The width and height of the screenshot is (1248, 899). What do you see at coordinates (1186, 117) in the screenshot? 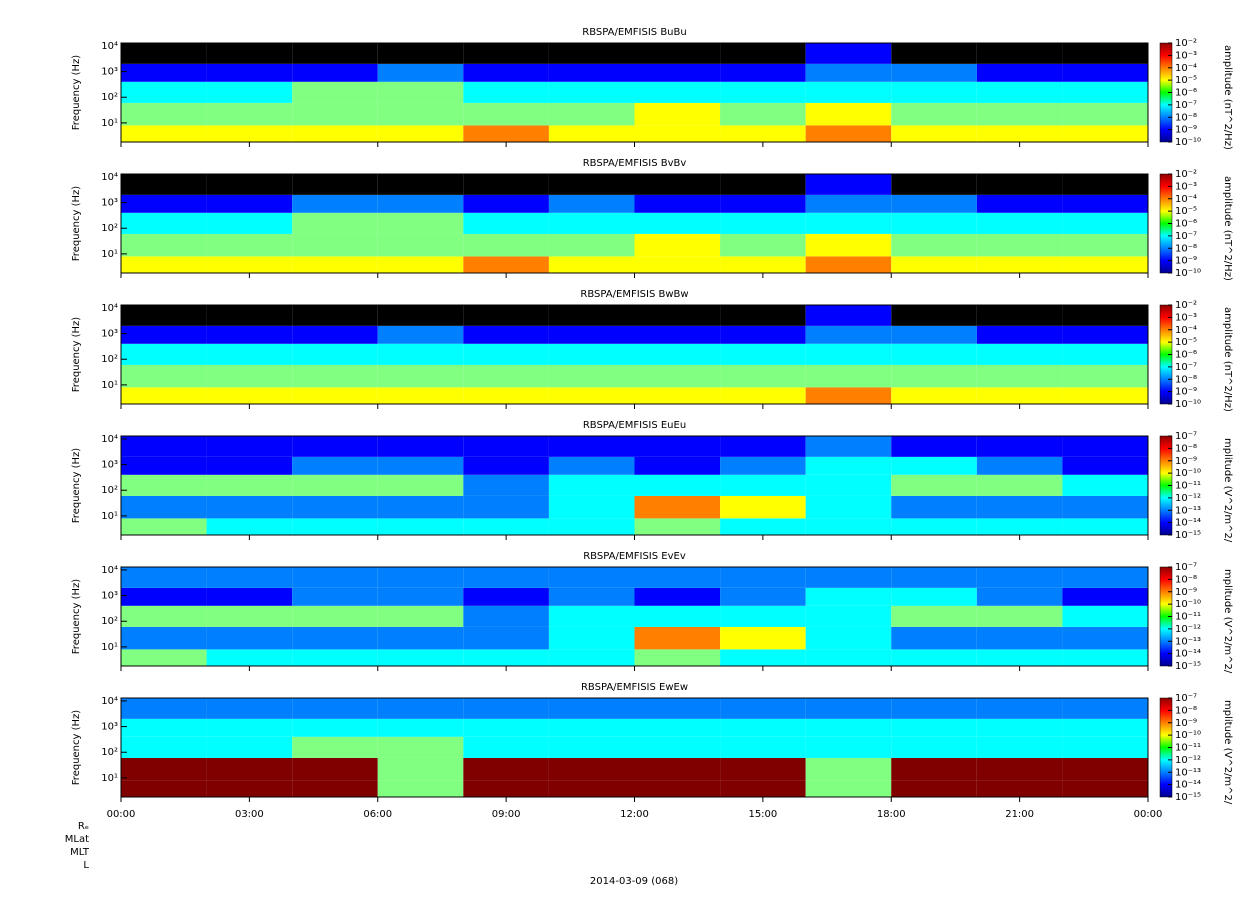
I see `colorbar-tick-label: 10⁻⁸` at bounding box center [1186, 117].